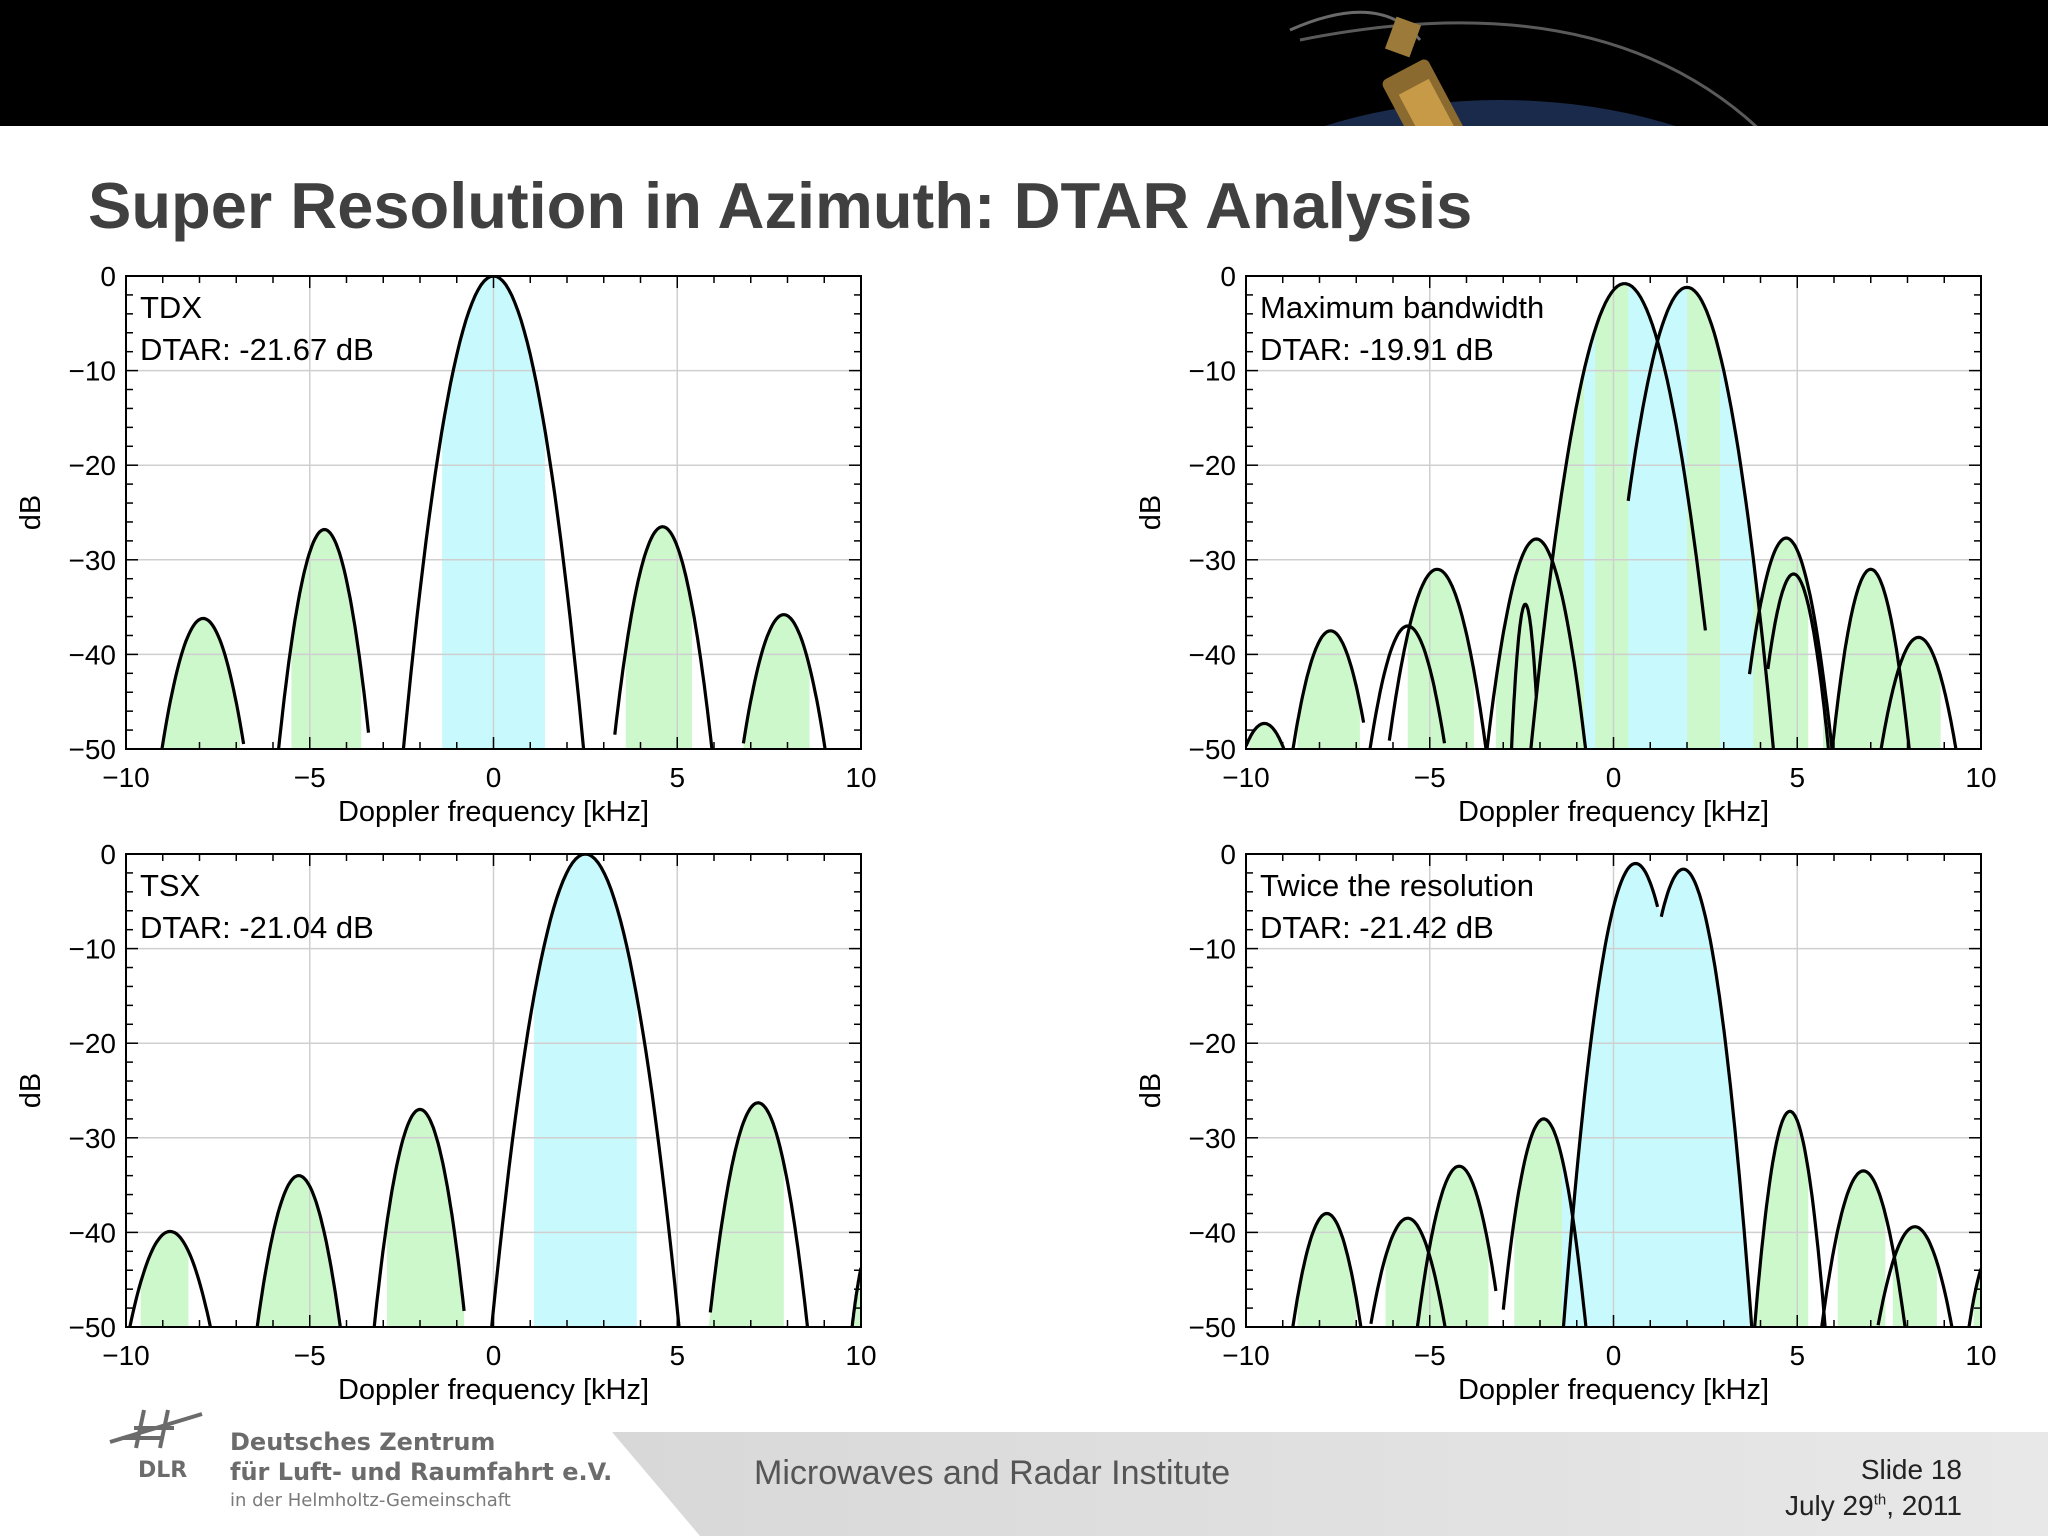 The image size is (2048, 1536). I want to click on date-superscript: th, so click(1880, 1500).